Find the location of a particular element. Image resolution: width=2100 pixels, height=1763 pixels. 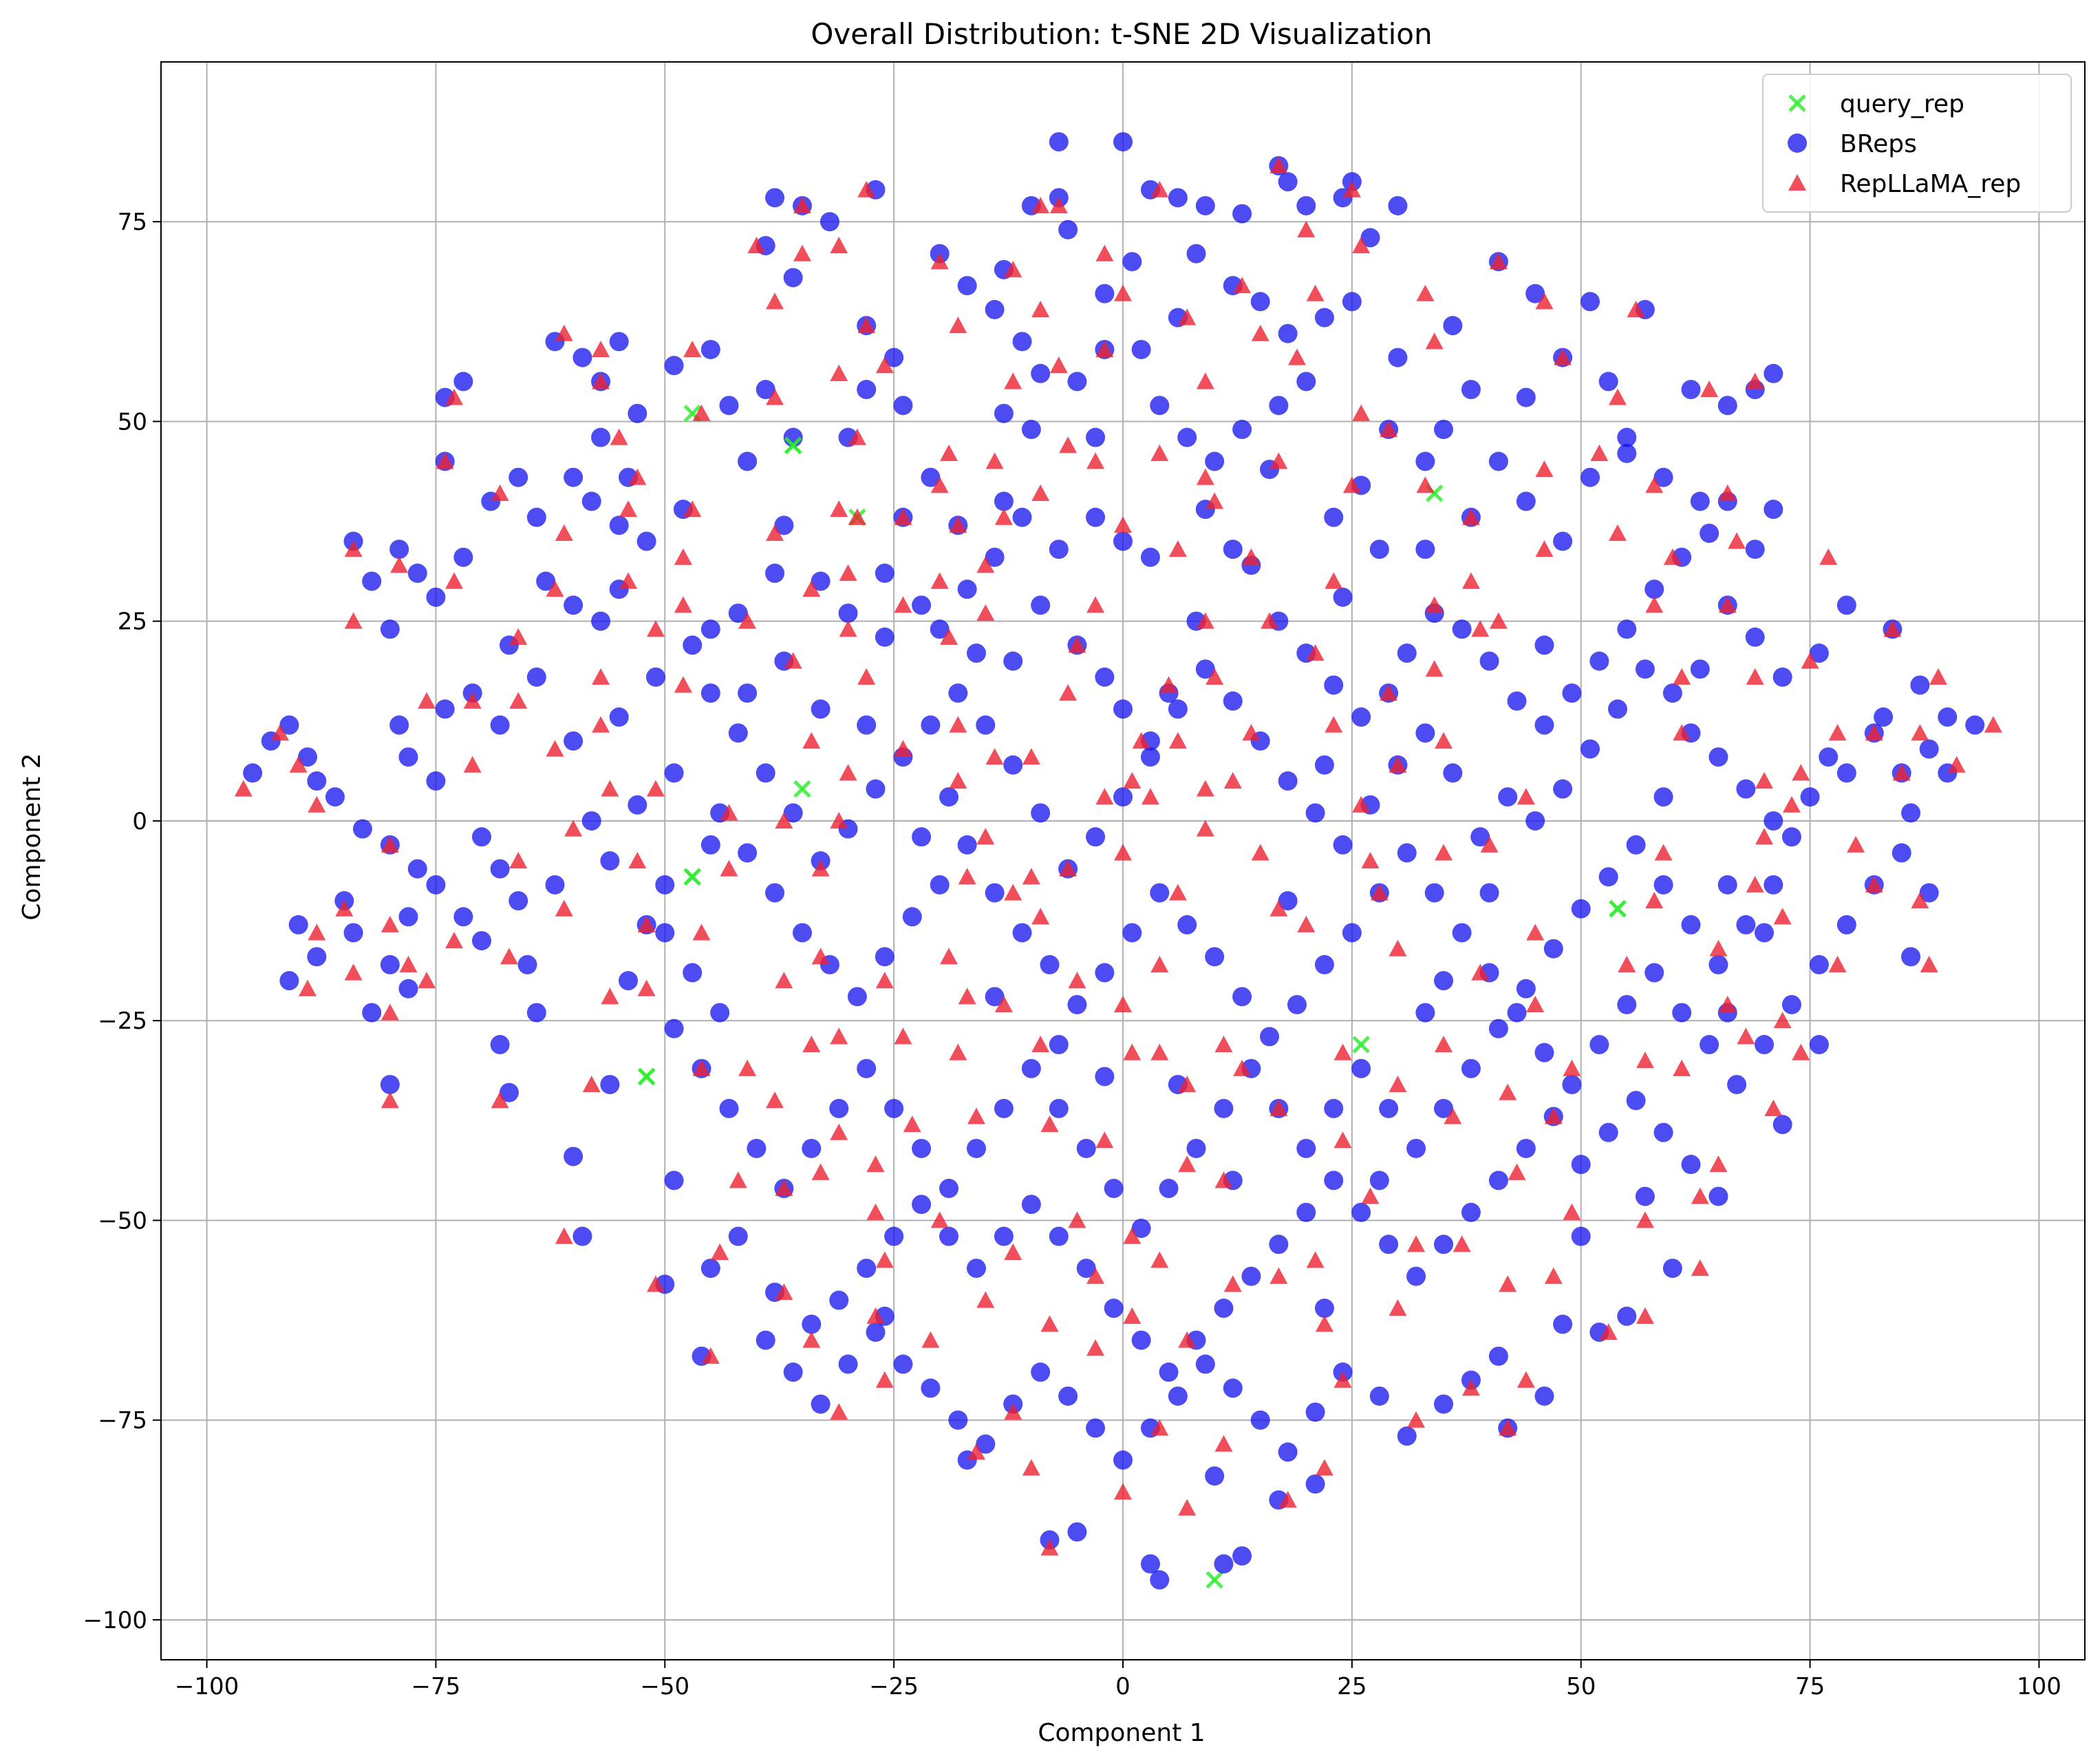

x-tick-label: 100 is located at coordinates (2039, 1686).